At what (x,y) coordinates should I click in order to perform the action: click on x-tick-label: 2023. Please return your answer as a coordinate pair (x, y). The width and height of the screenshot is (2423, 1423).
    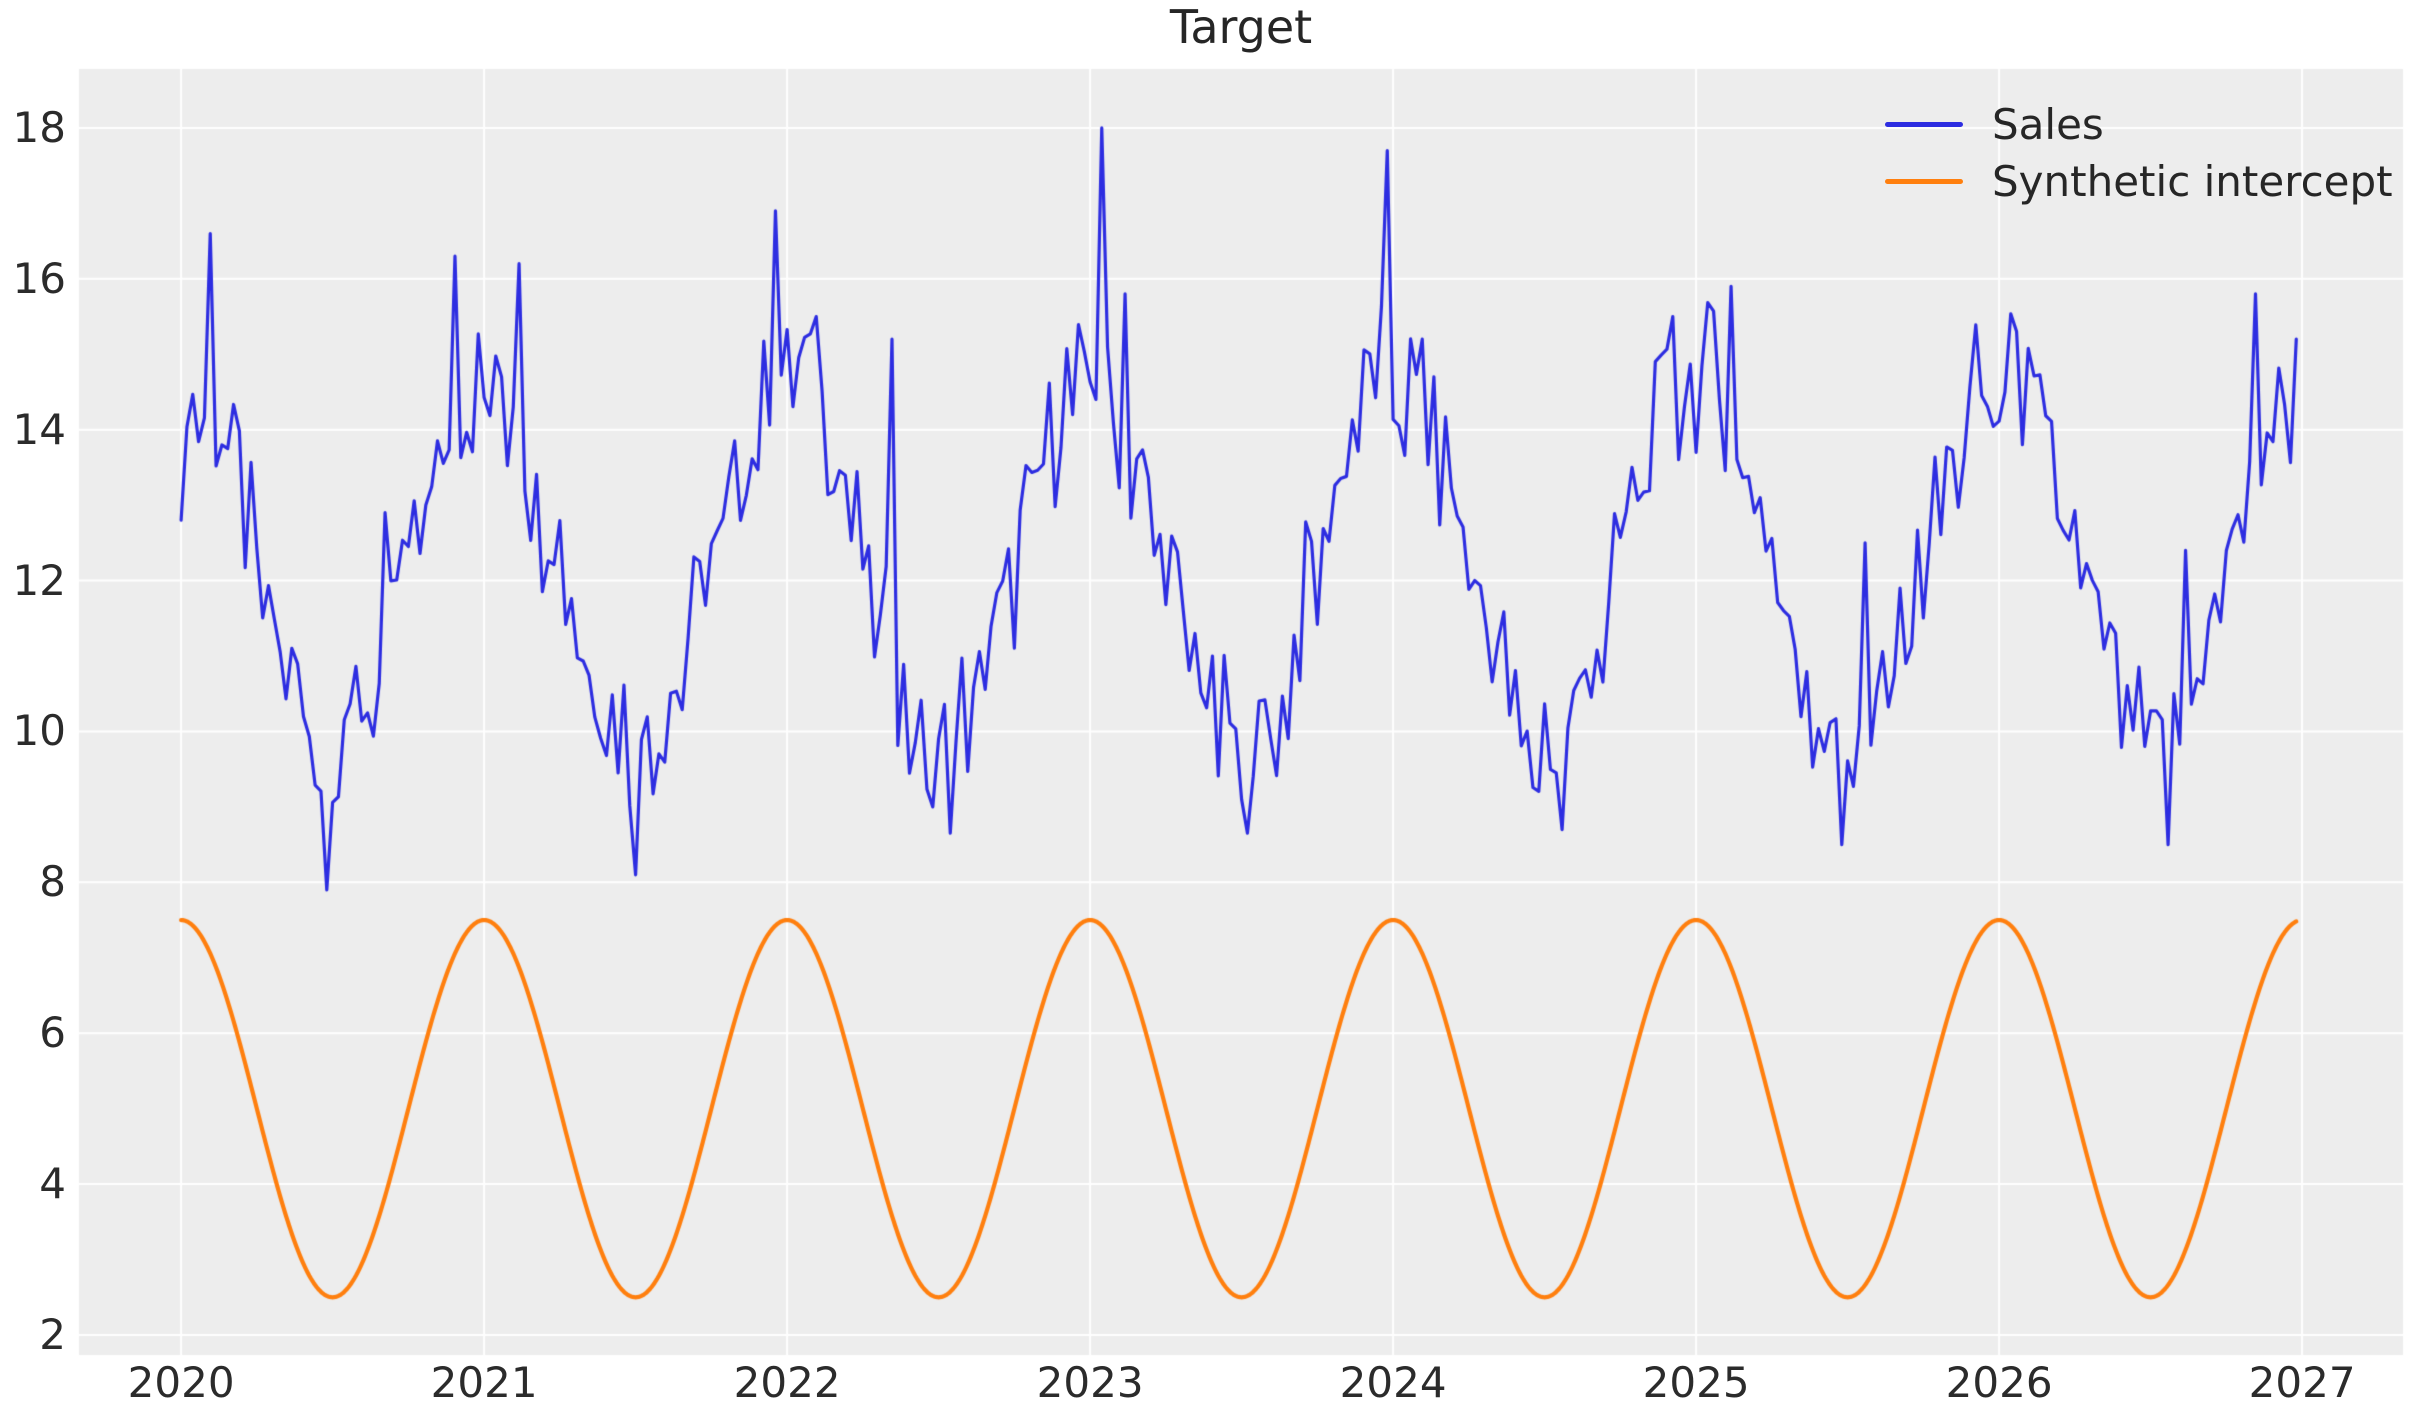
    Looking at the image, I should click on (1090, 1382).